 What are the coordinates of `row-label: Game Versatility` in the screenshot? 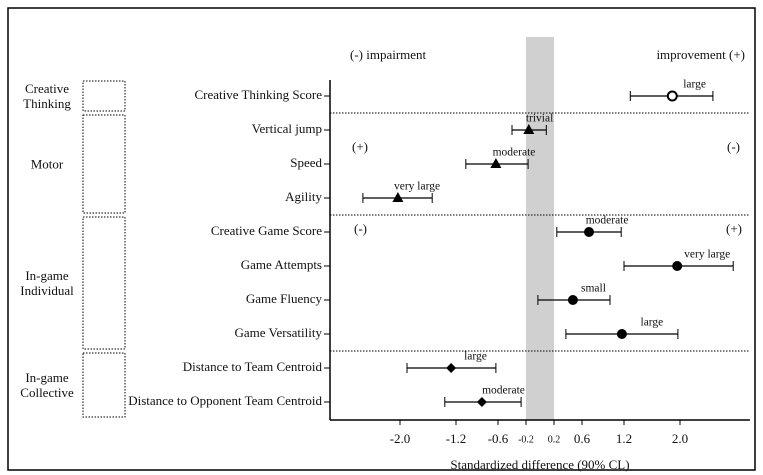 It's located at (279, 332).